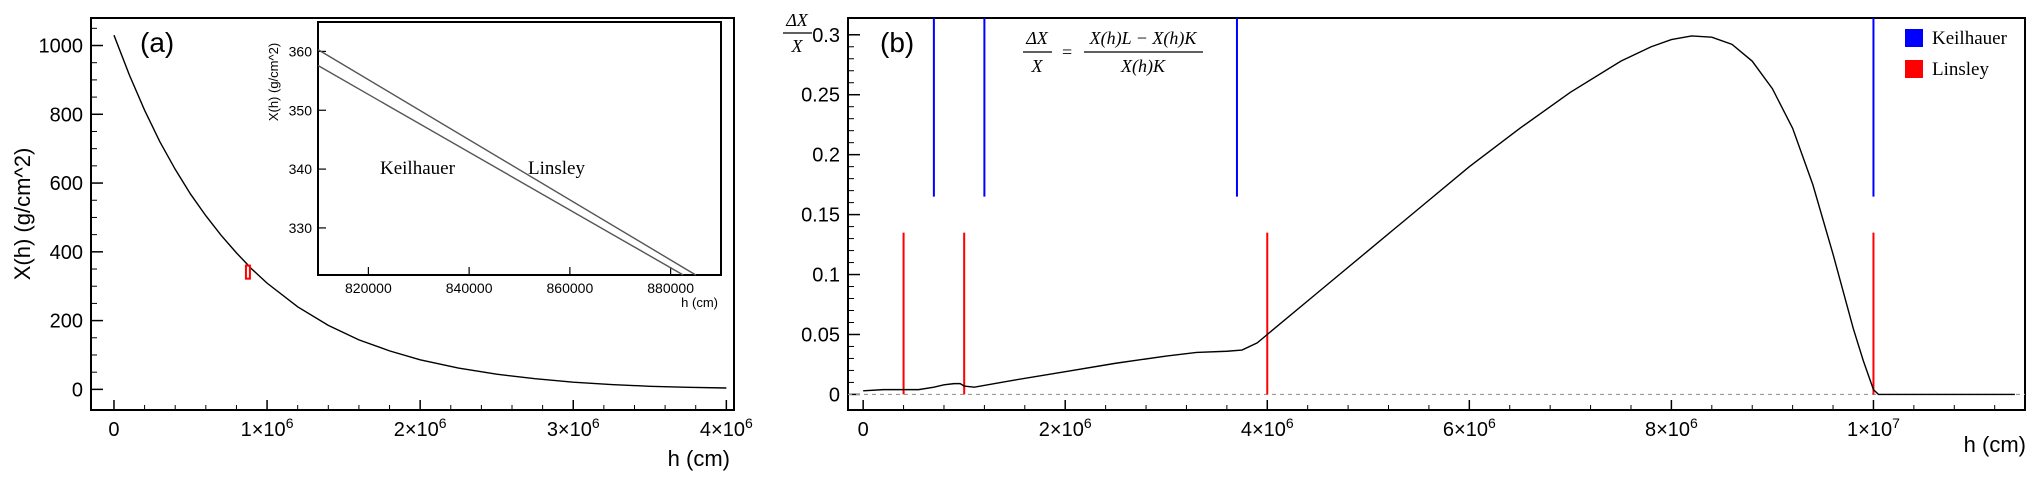 This screenshot has width=2040, height=484. Describe the element at coordinates (247, 272) in the screenshot. I see `panel-a-zoom-box` at that location.